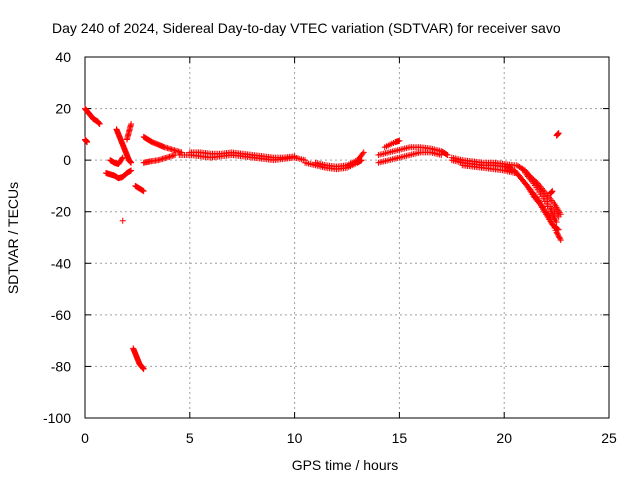  Describe the element at coordinates (345, 465) in the screenshot. I see `x-axis-label: GPS time / hours` at that location.